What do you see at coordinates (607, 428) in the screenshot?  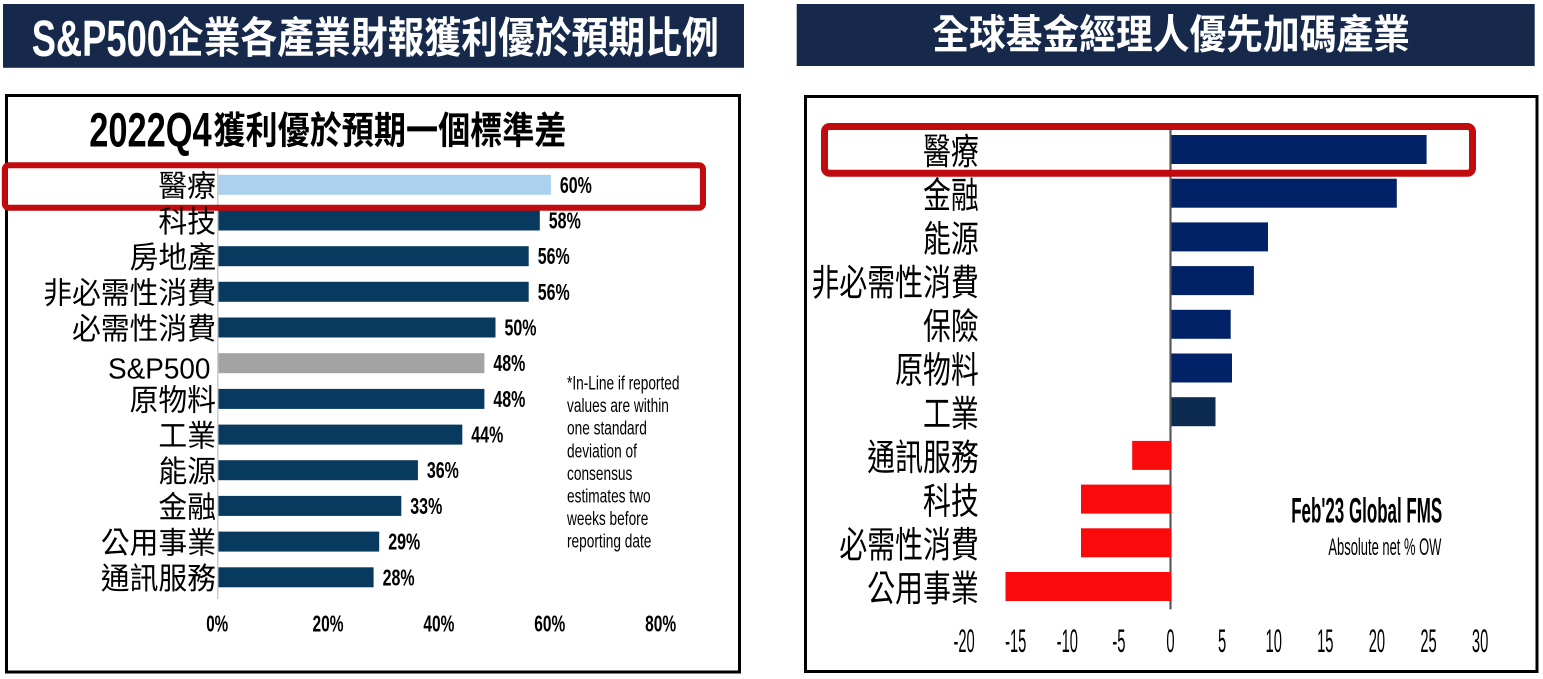 I see `svg-text: one standard` at bounding box center [607, 428].